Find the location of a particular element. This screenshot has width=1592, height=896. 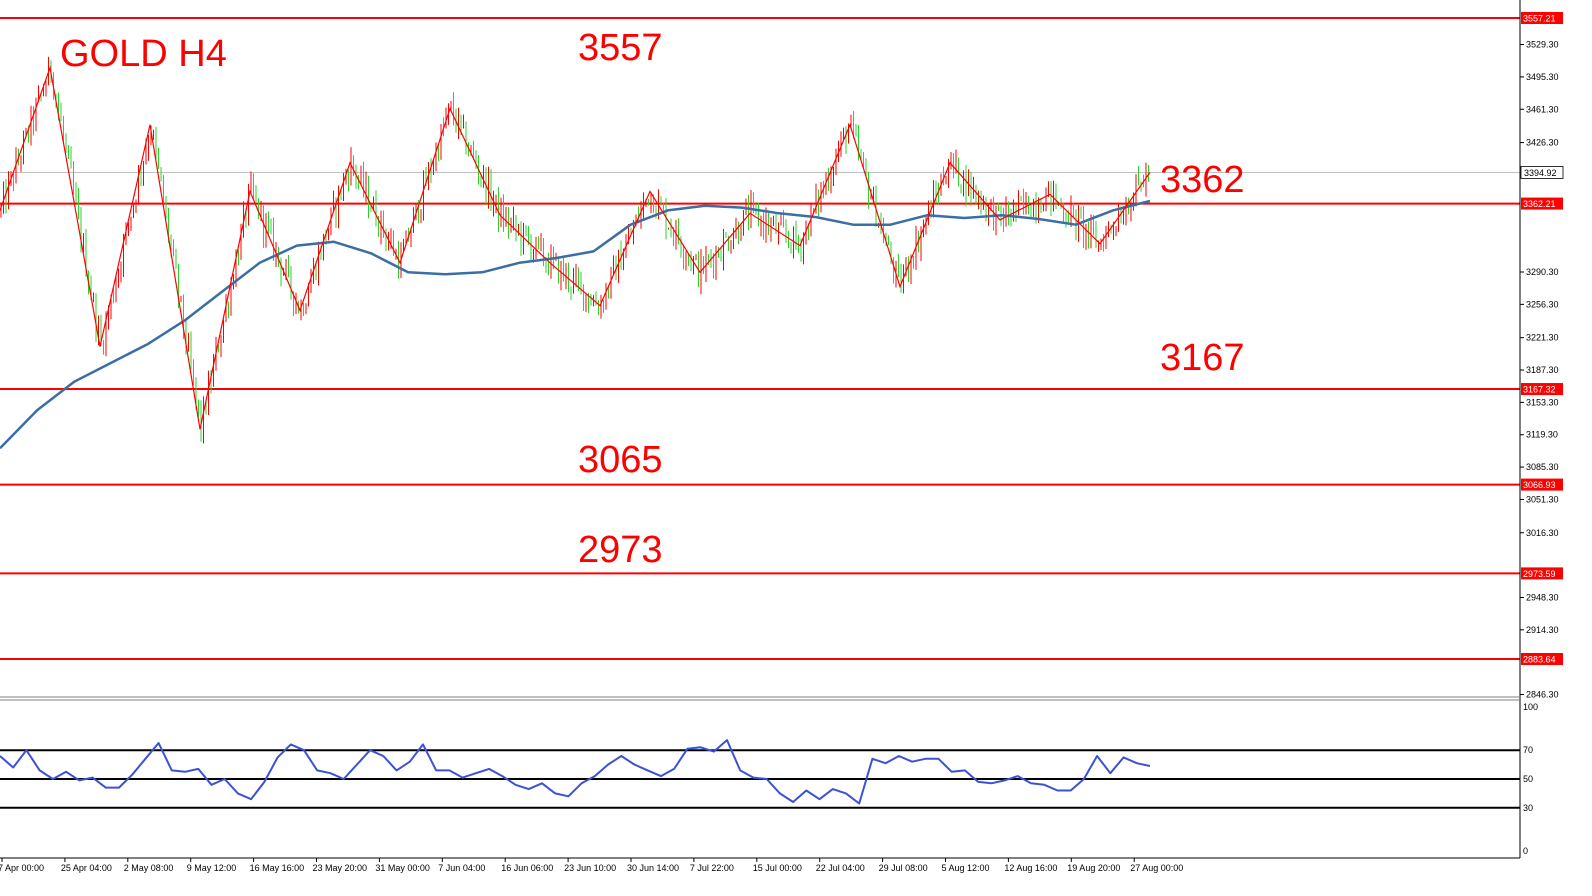

price-tick-label: 3051.30 is located at coordinates (1542, 499).